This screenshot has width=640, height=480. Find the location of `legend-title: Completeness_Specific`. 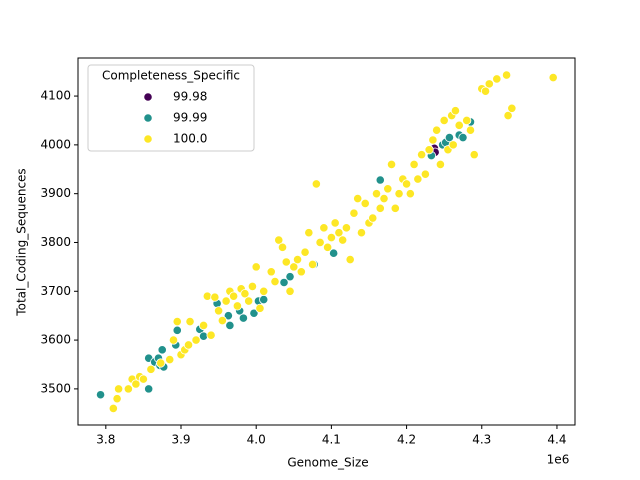

legend-title: Completeness_Specific is located at coordinates (171, 76).